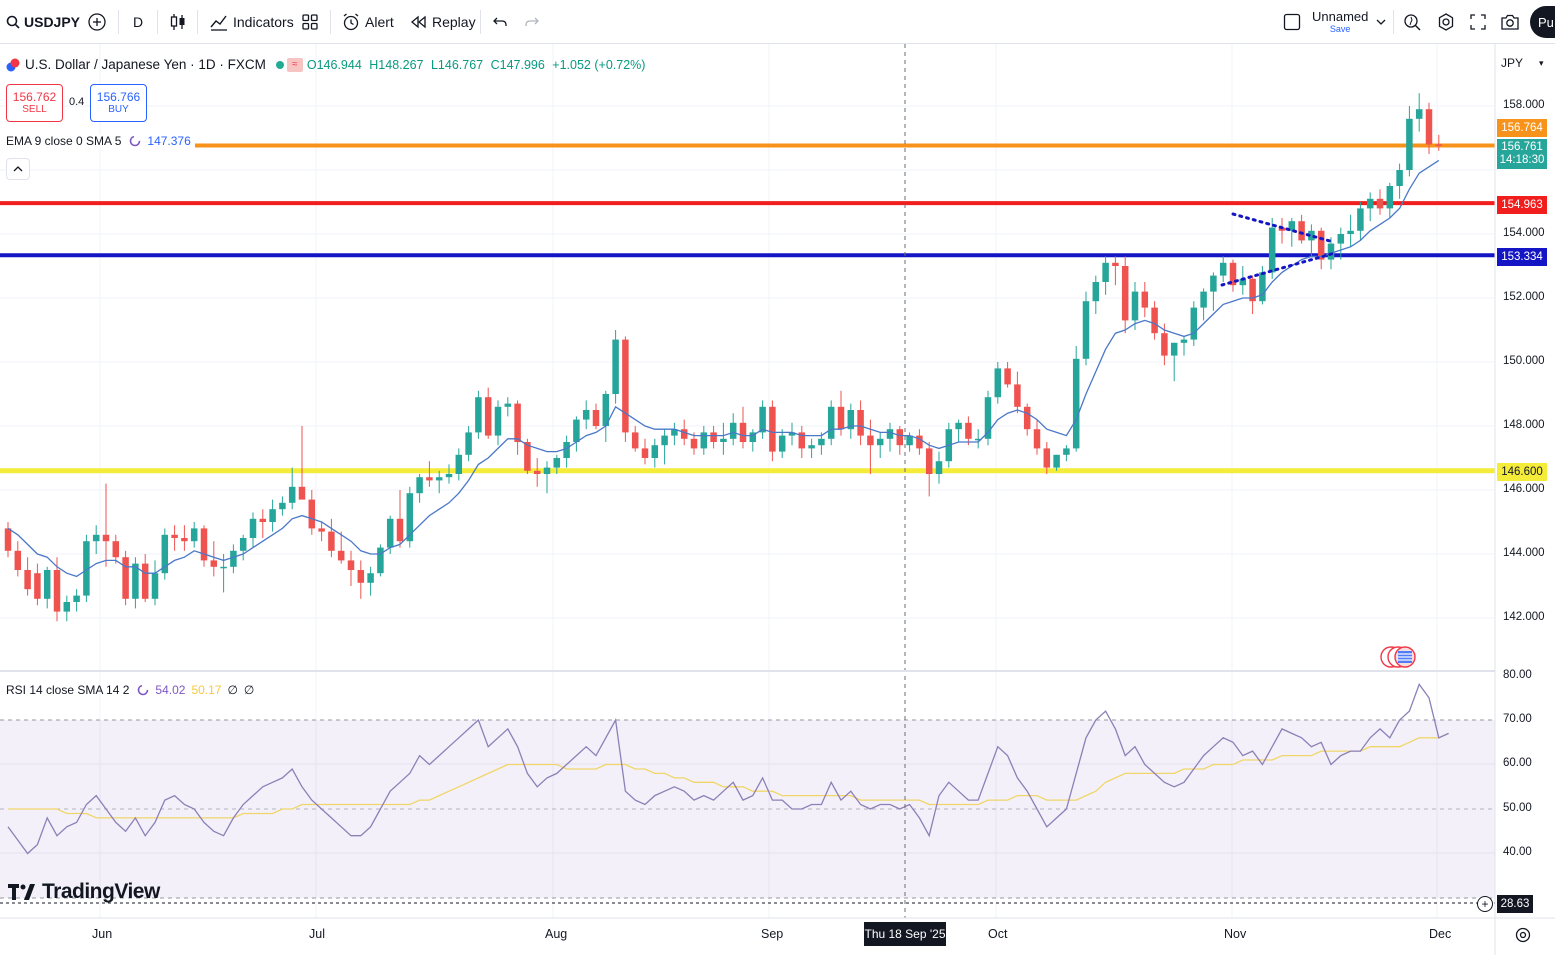  I want to click on rsi-empty-value-2: ∅, so click(249, 690).